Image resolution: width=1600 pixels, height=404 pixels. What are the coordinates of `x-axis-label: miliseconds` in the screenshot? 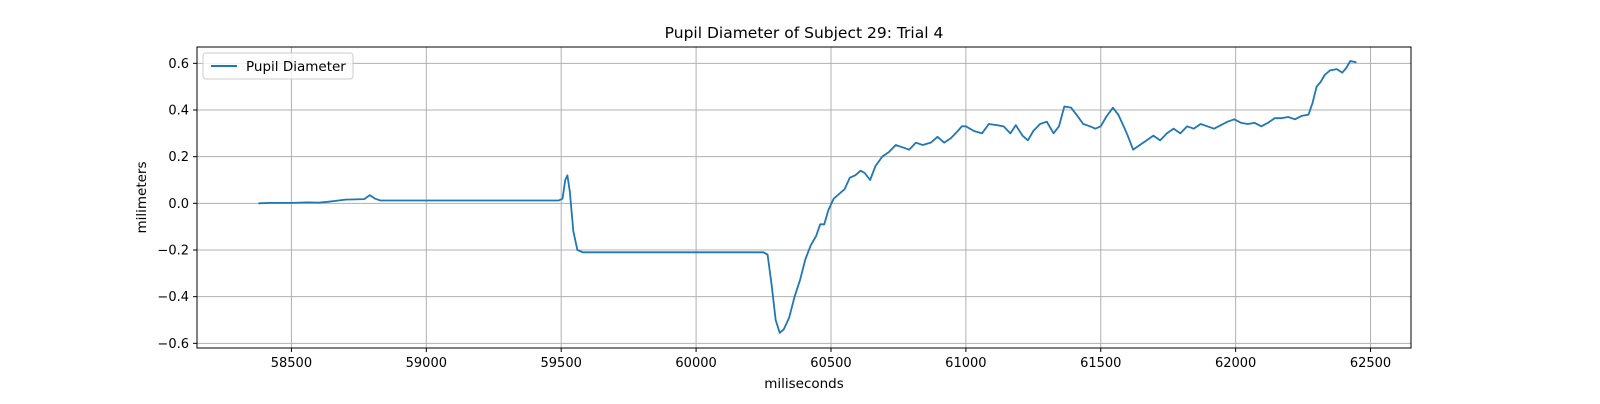 It's located at (804, 384).